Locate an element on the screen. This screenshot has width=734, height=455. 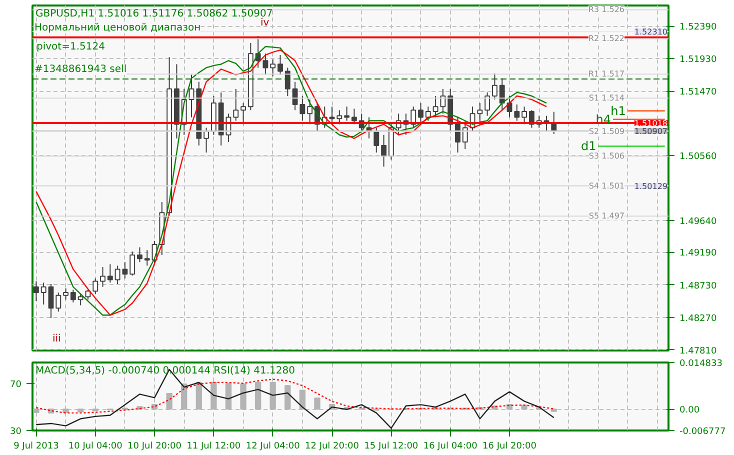
ref-line-label: S5 1.497 is located at coordinates (606, 216).